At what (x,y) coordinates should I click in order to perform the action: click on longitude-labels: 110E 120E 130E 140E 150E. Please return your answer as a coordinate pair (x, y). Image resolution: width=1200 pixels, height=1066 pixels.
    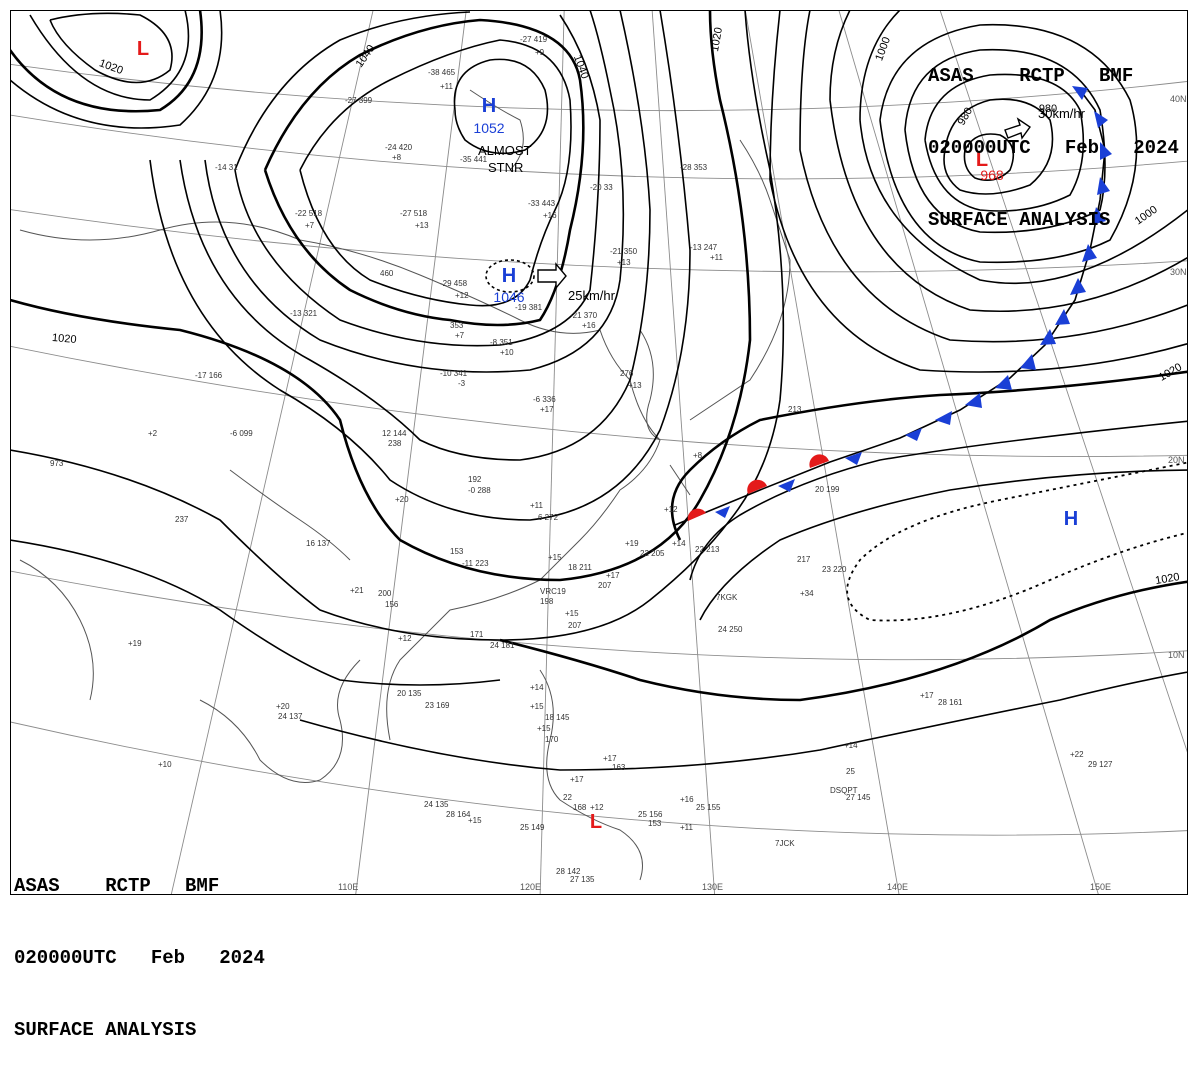
    Looking at the image, I should click on (724, 887).